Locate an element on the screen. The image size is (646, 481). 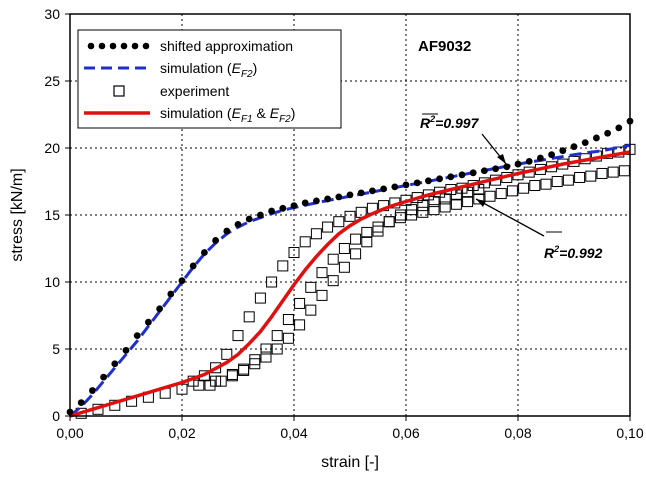
annotation-r2-lower: R2=0.992 is located at coordinates (539, 229).